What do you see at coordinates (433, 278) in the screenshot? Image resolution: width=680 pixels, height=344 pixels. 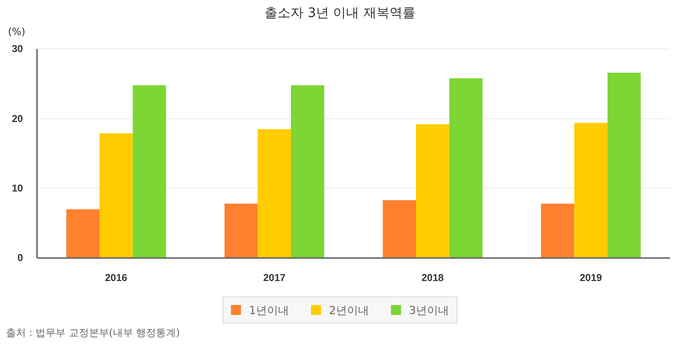 I see `x-tick-label: 2018` at bounding box center [433, 278].